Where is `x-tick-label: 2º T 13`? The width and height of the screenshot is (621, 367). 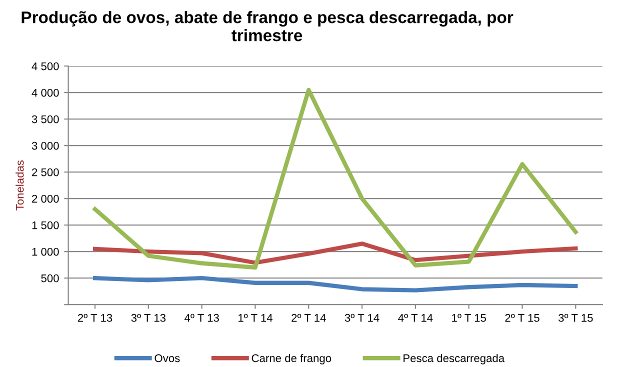
x-tick-label: 2º T 13 is located at coordinates (95, 318).